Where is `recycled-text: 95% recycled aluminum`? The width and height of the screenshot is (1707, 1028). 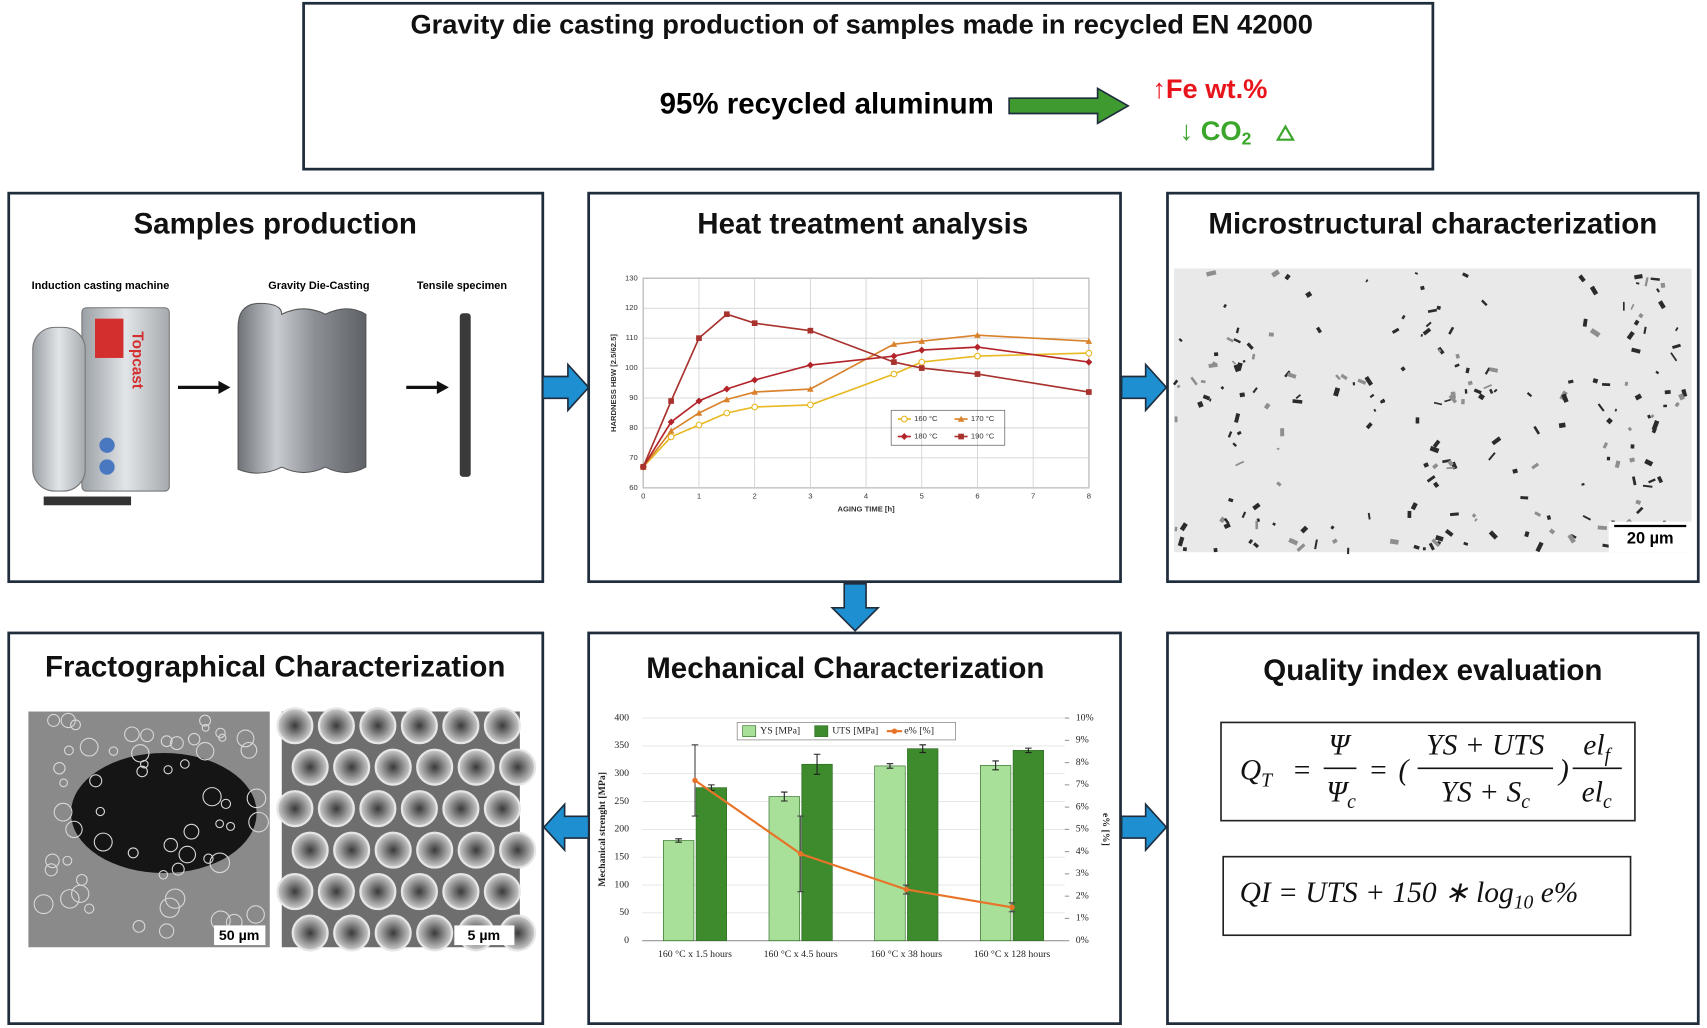 recycled-text: 95% recycled aluminum is located at coordinates (827, 104).